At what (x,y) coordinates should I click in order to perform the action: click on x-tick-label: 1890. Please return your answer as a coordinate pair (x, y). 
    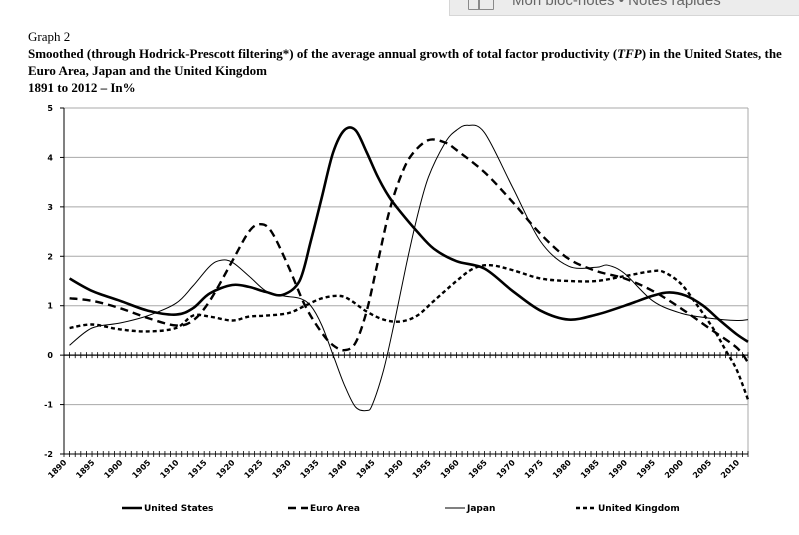
    Looking at the image, I should click on (57, 469).